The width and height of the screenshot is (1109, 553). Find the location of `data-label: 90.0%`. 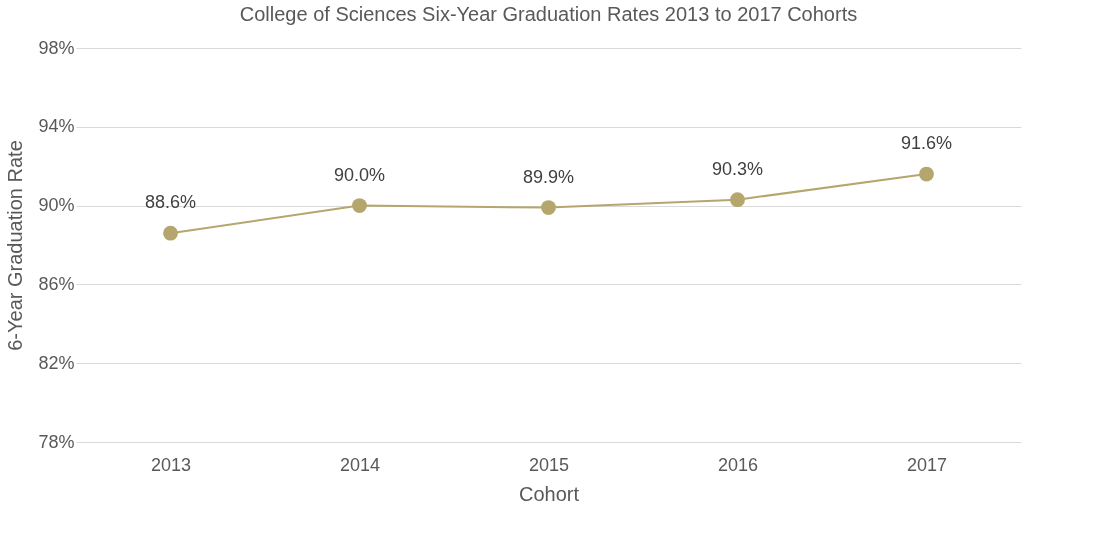

data-label: 90.0% is located at coordinates (359, 174).